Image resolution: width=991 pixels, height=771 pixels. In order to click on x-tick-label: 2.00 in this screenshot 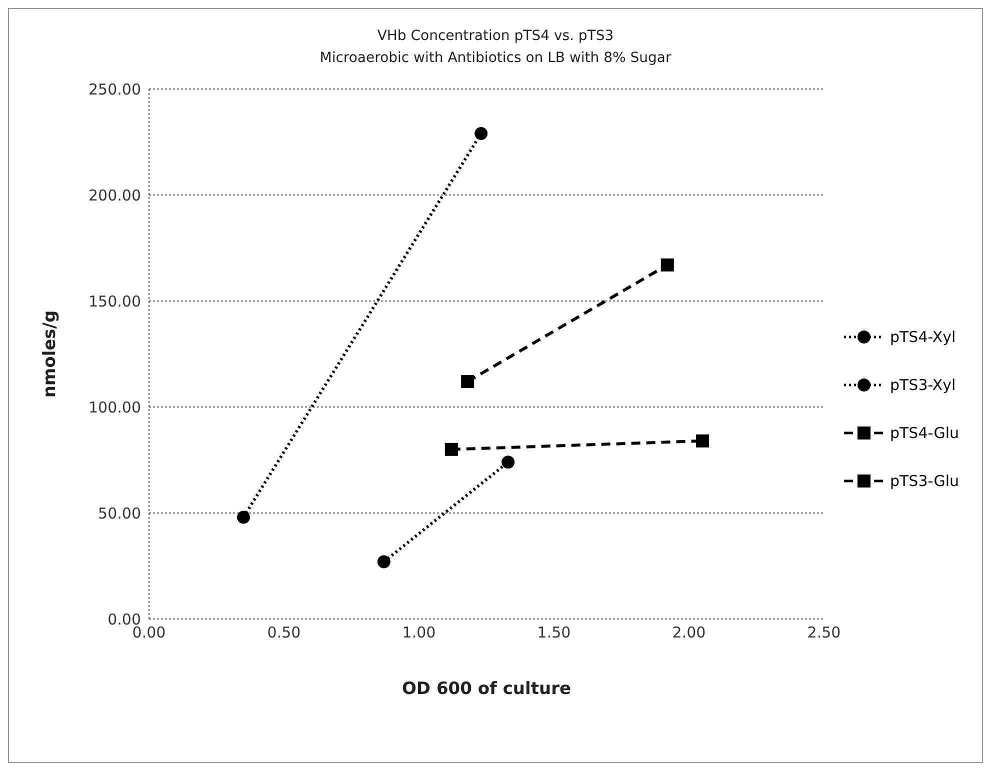, I will do `click(689, 633)`.